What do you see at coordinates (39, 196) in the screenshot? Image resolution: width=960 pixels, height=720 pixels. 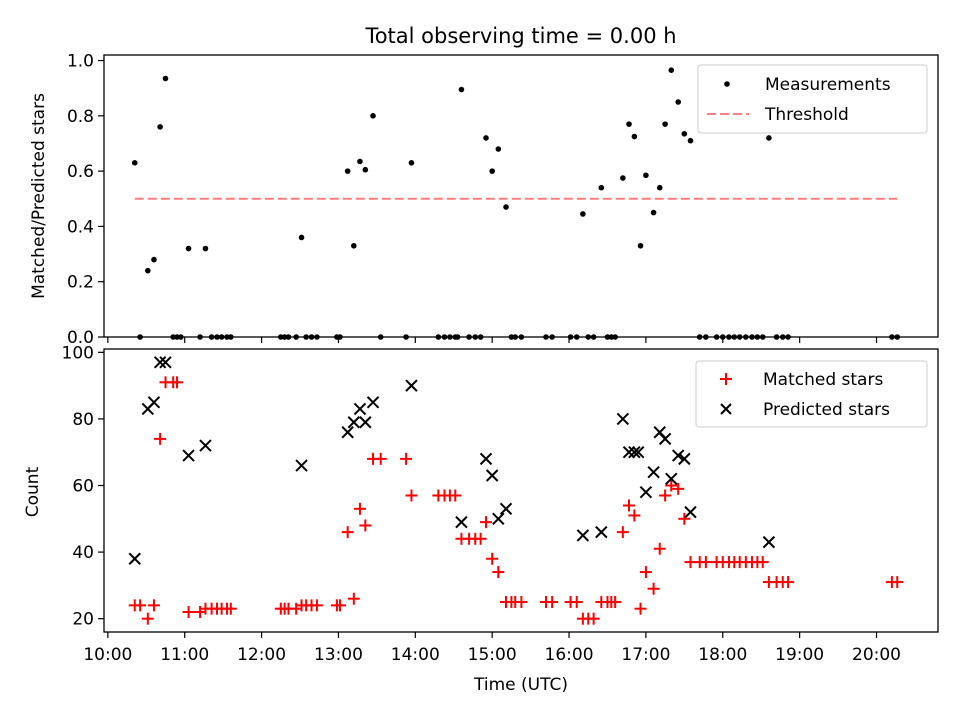 I see `ratio-y-axis-label: Matched/Predicted stars` at bounding box center [39, 196].